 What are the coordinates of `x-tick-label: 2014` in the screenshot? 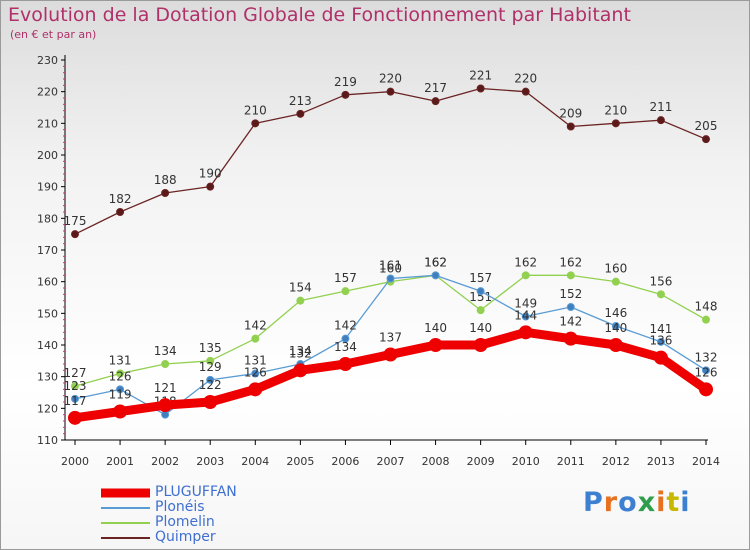 It's located at (706, 461).